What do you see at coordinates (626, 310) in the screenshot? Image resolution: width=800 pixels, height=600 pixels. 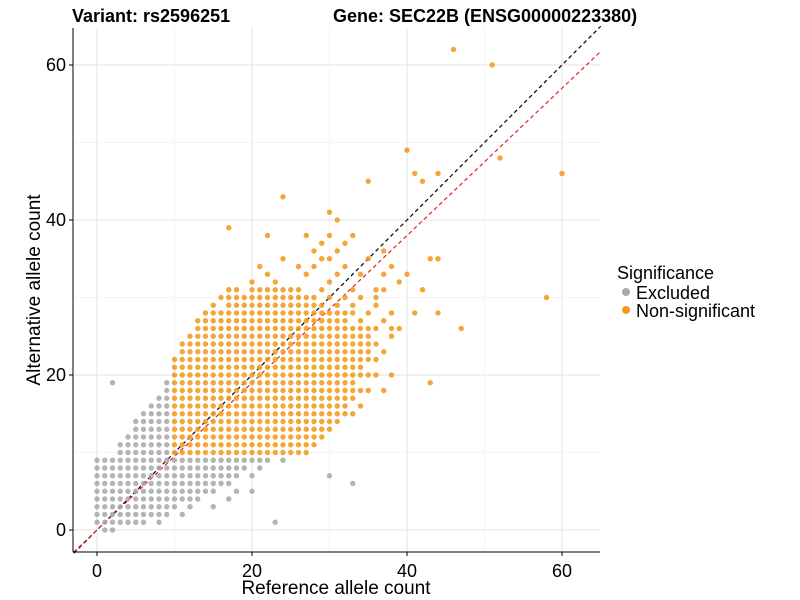 I see `legend-swatch-non-significant` at bounding box center [626, 310].